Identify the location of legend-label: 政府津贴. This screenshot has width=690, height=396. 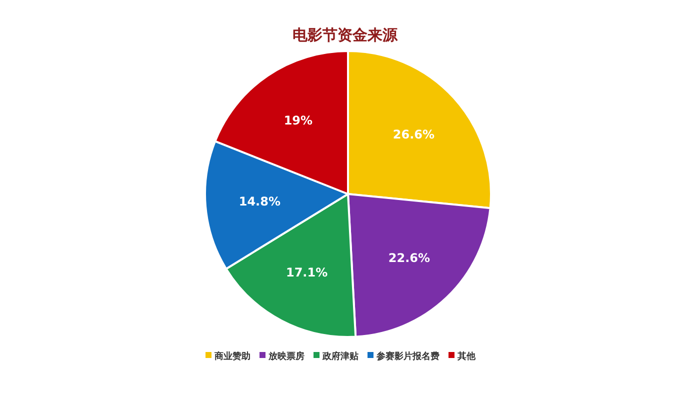
(340, 356).